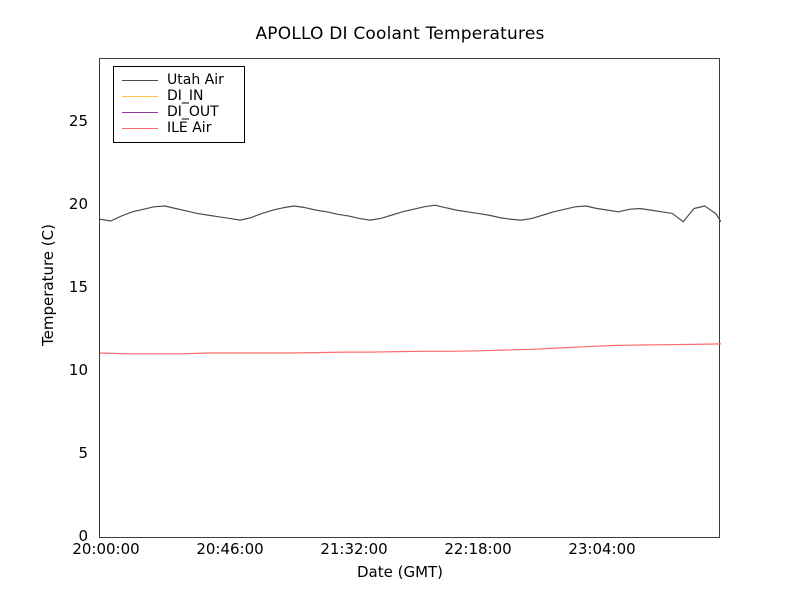  I want to click on series-line-utah-air, so click(410, 213).